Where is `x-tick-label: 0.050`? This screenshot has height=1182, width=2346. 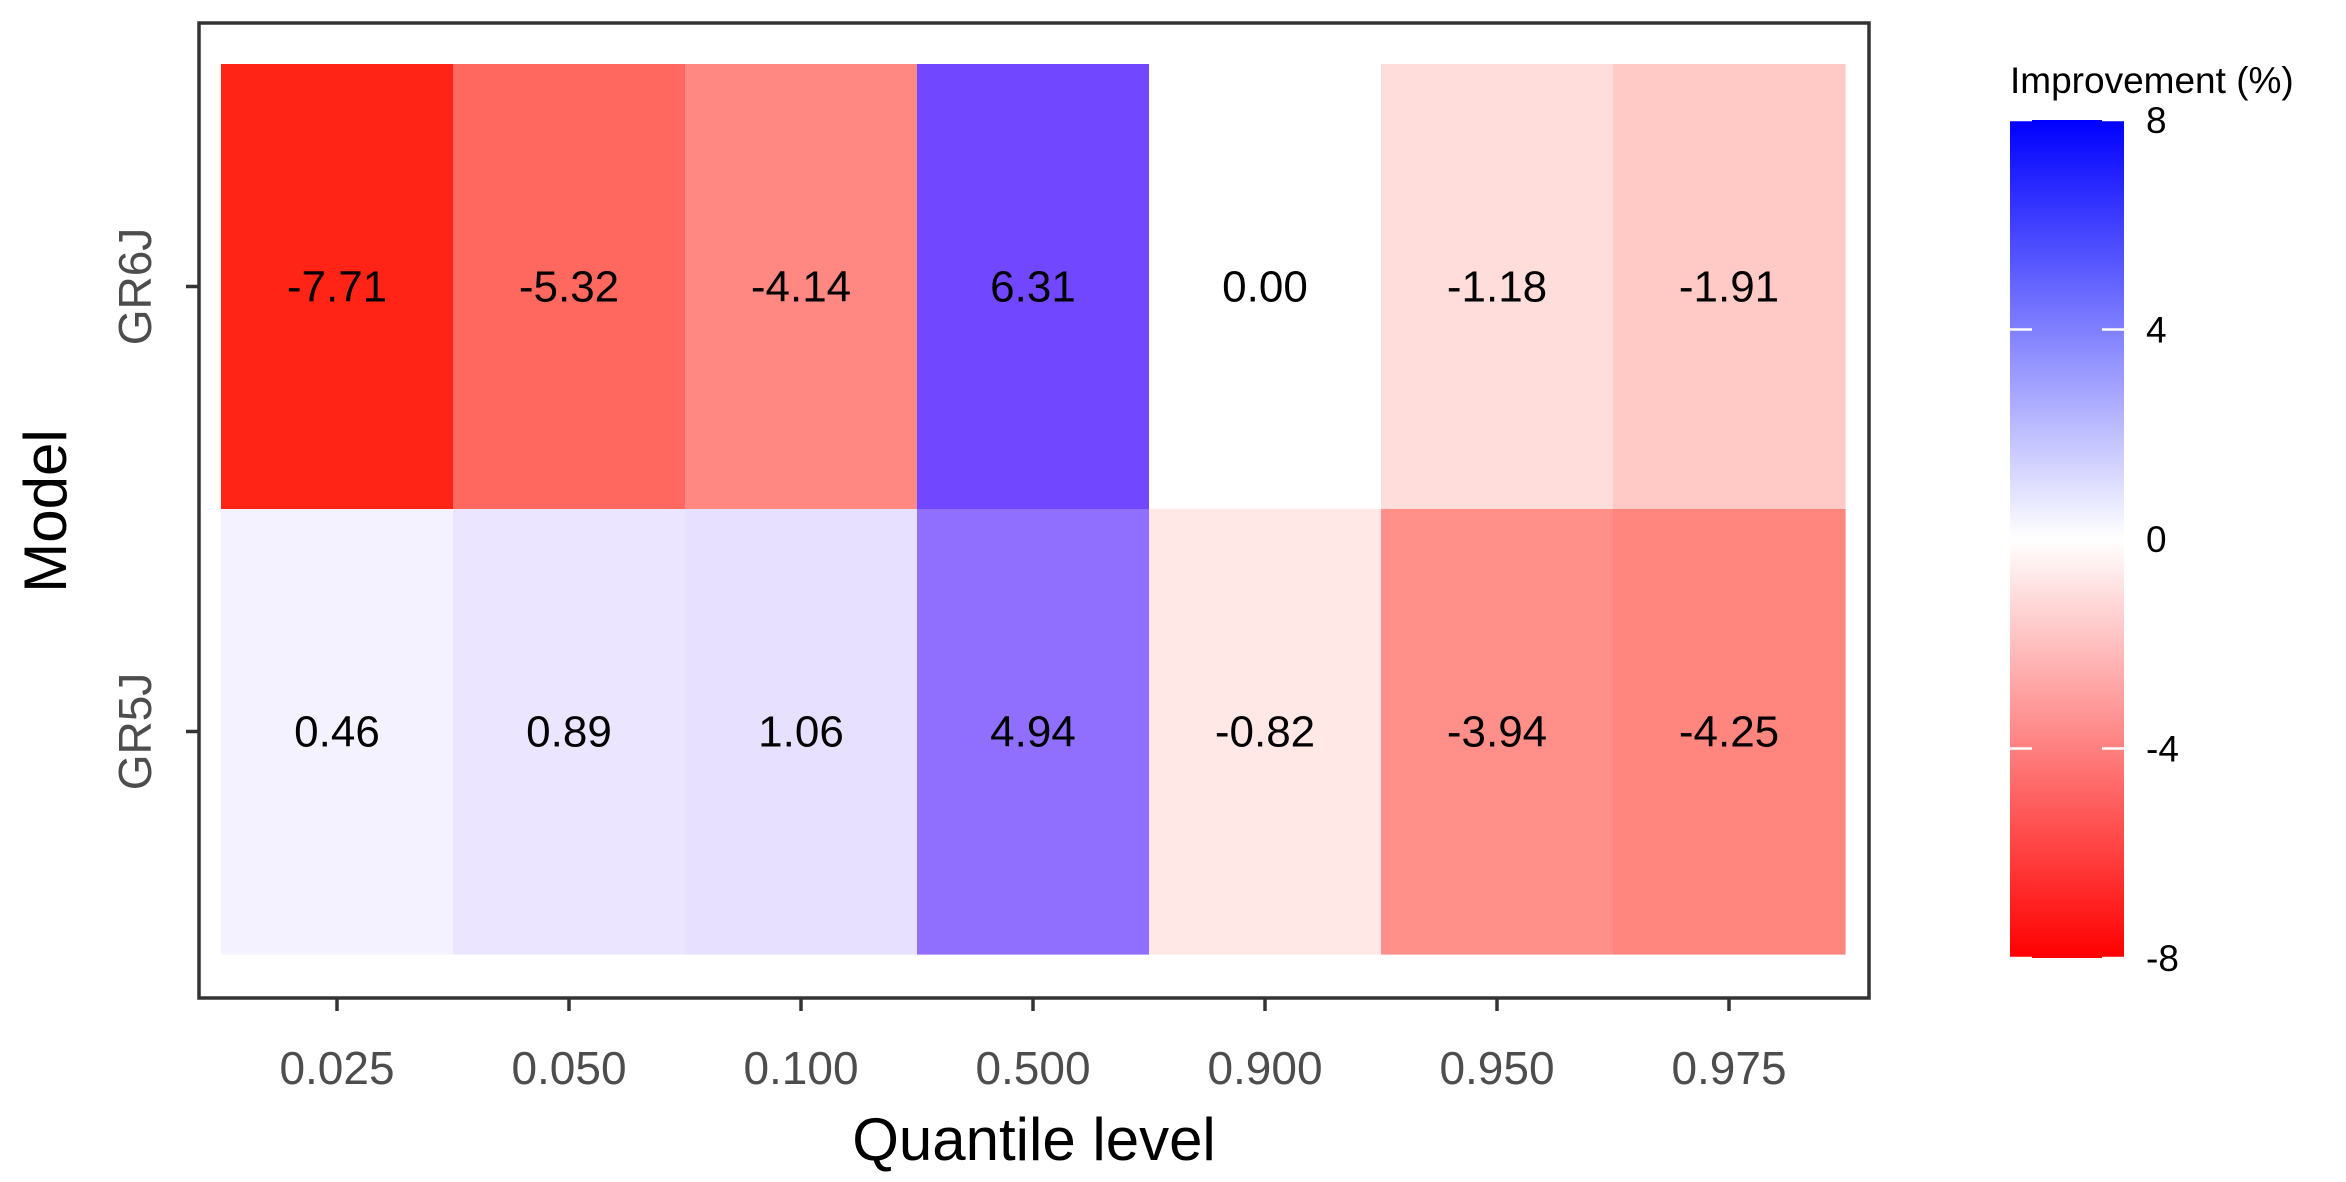
x-tick-label: 0.050 is located at coordinates (568, 1068).